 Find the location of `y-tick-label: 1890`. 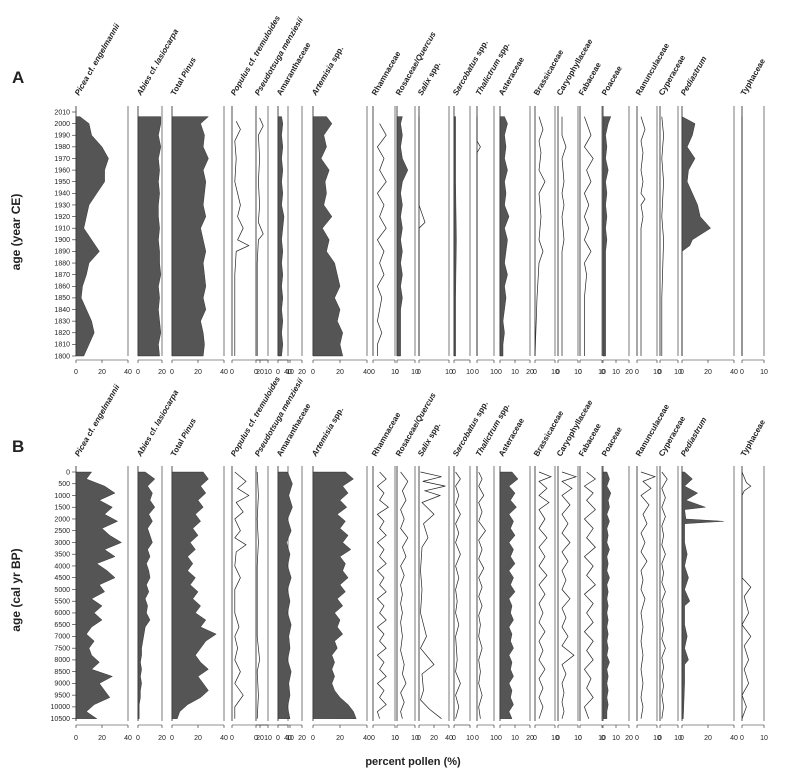

y-tick-label: 1890 is located at coordinates (62, 252).